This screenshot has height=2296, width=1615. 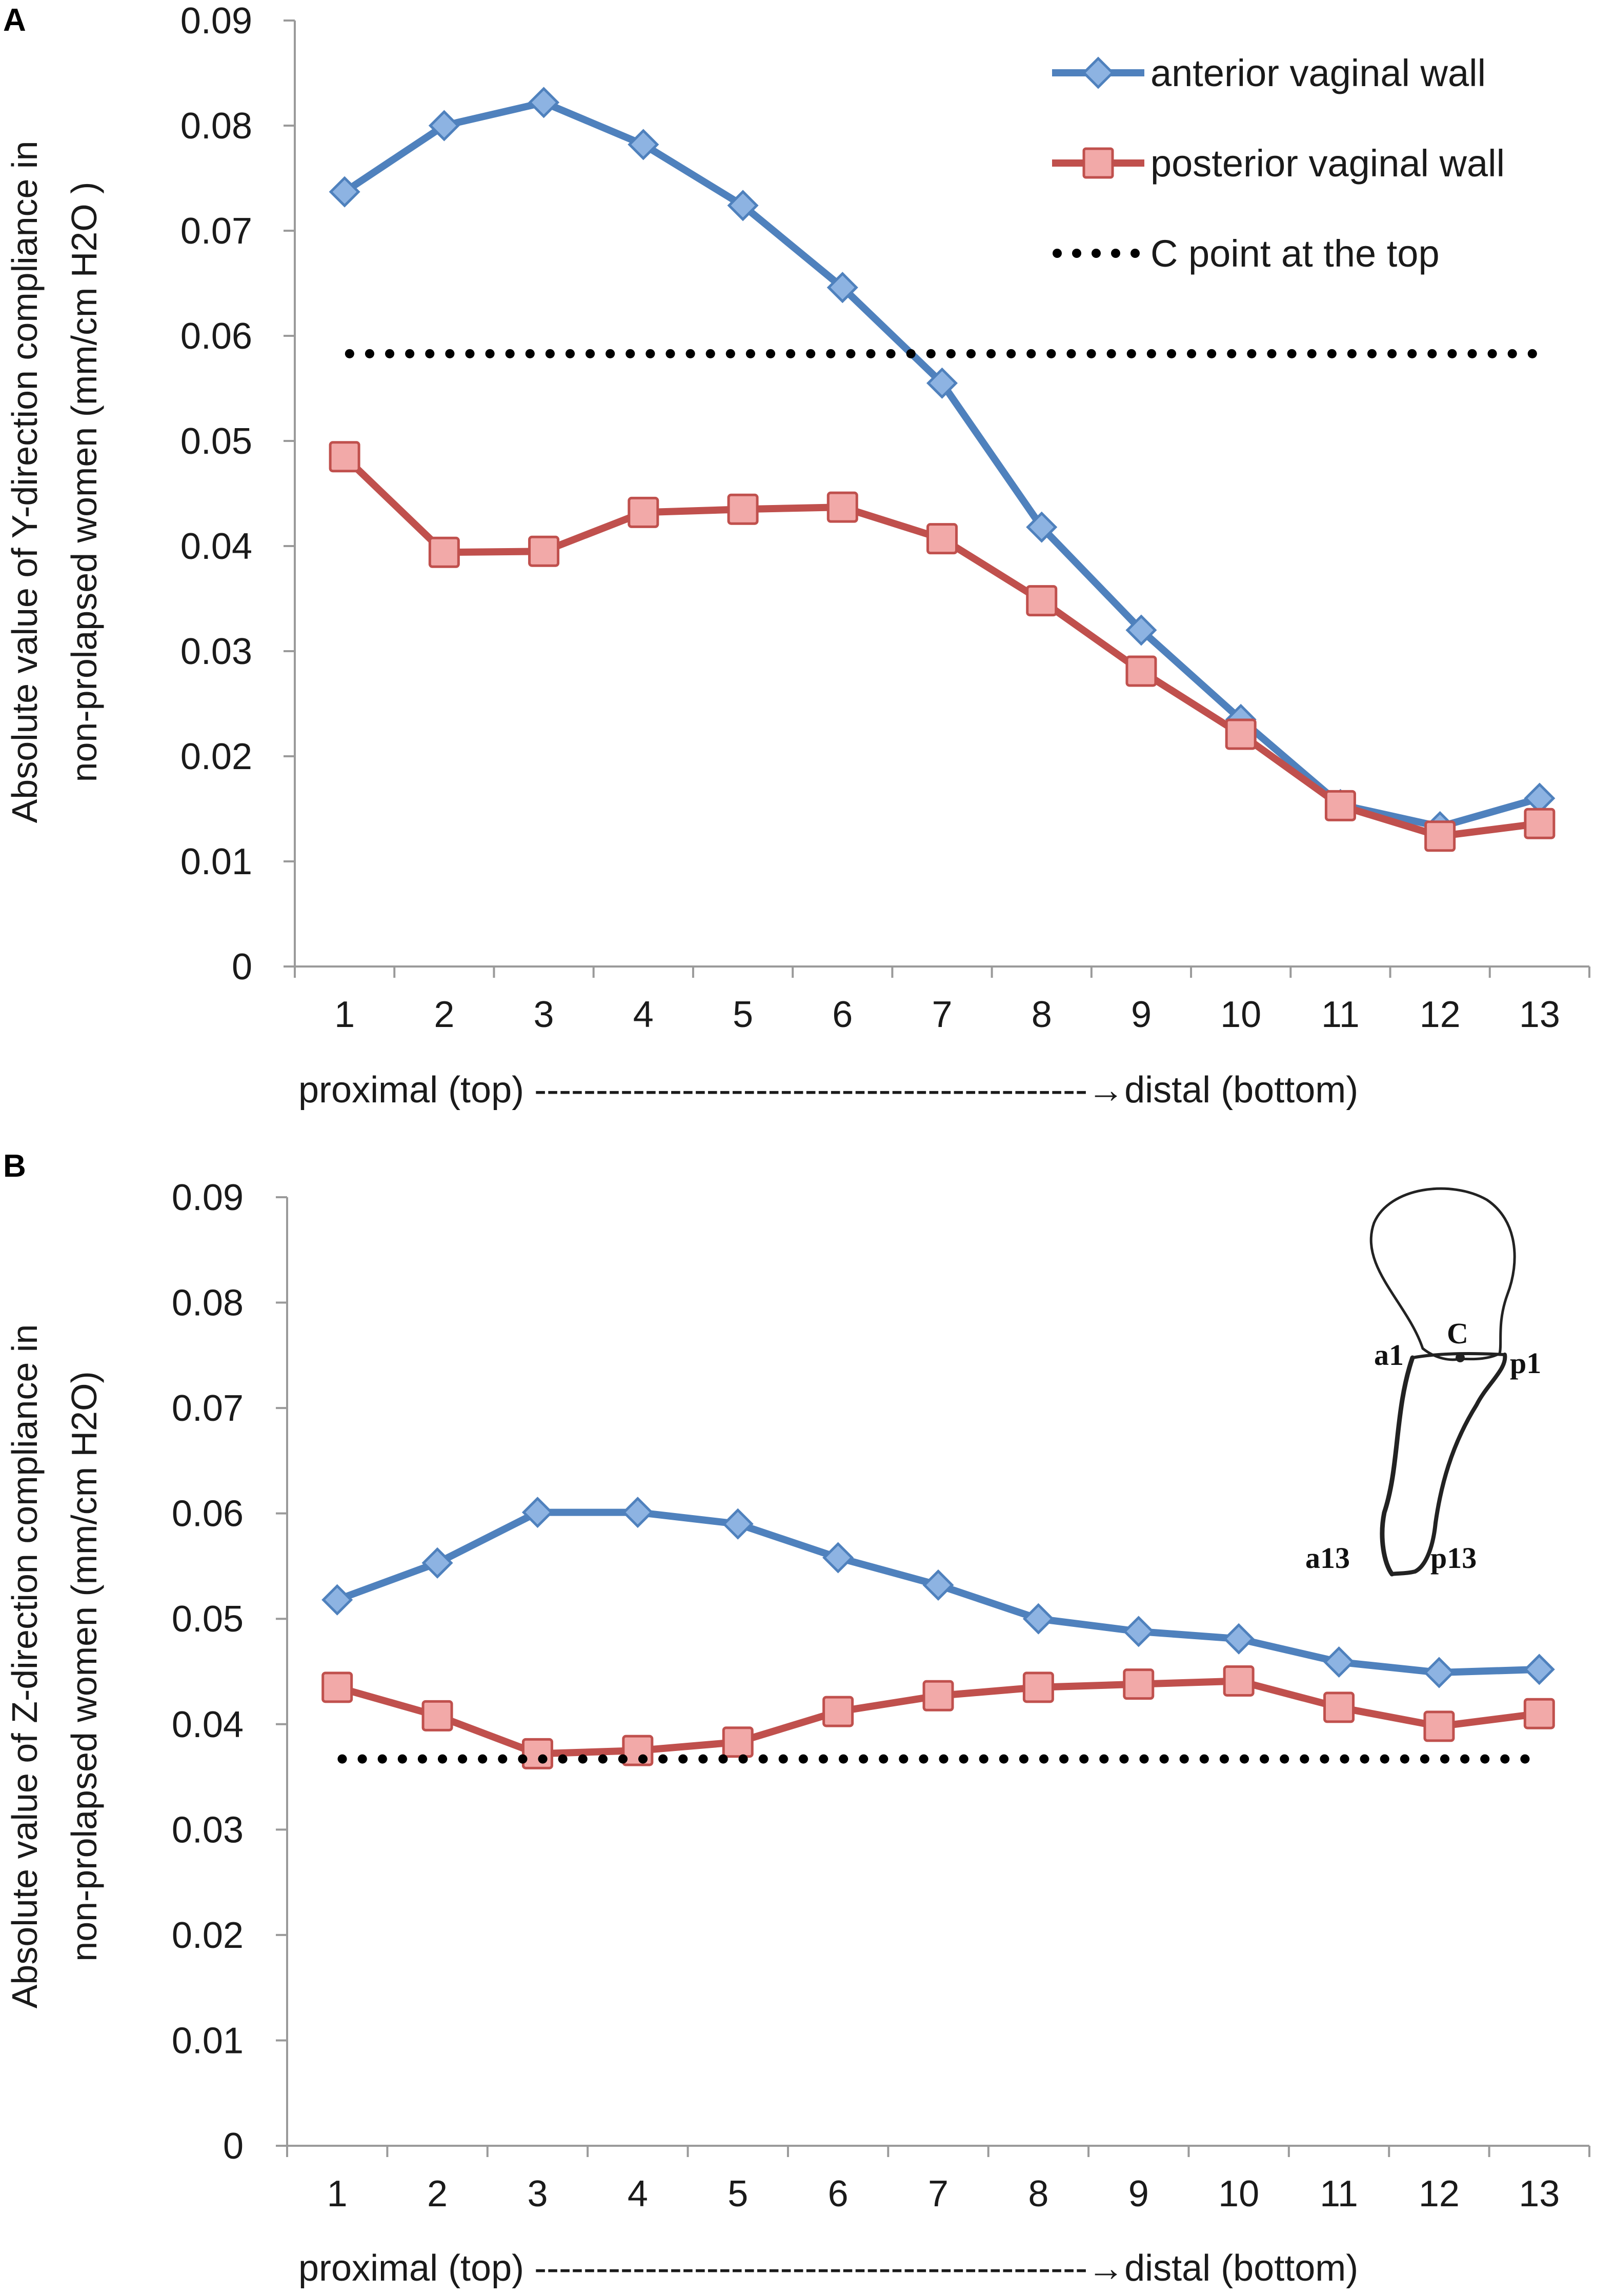 I want to click on diamond-marker-icon, so click(x=1098, y=73).